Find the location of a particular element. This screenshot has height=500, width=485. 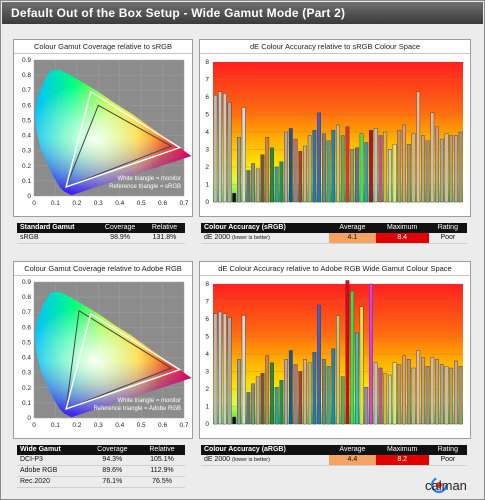

monitor-triangle is located at coordinates (123, 361).